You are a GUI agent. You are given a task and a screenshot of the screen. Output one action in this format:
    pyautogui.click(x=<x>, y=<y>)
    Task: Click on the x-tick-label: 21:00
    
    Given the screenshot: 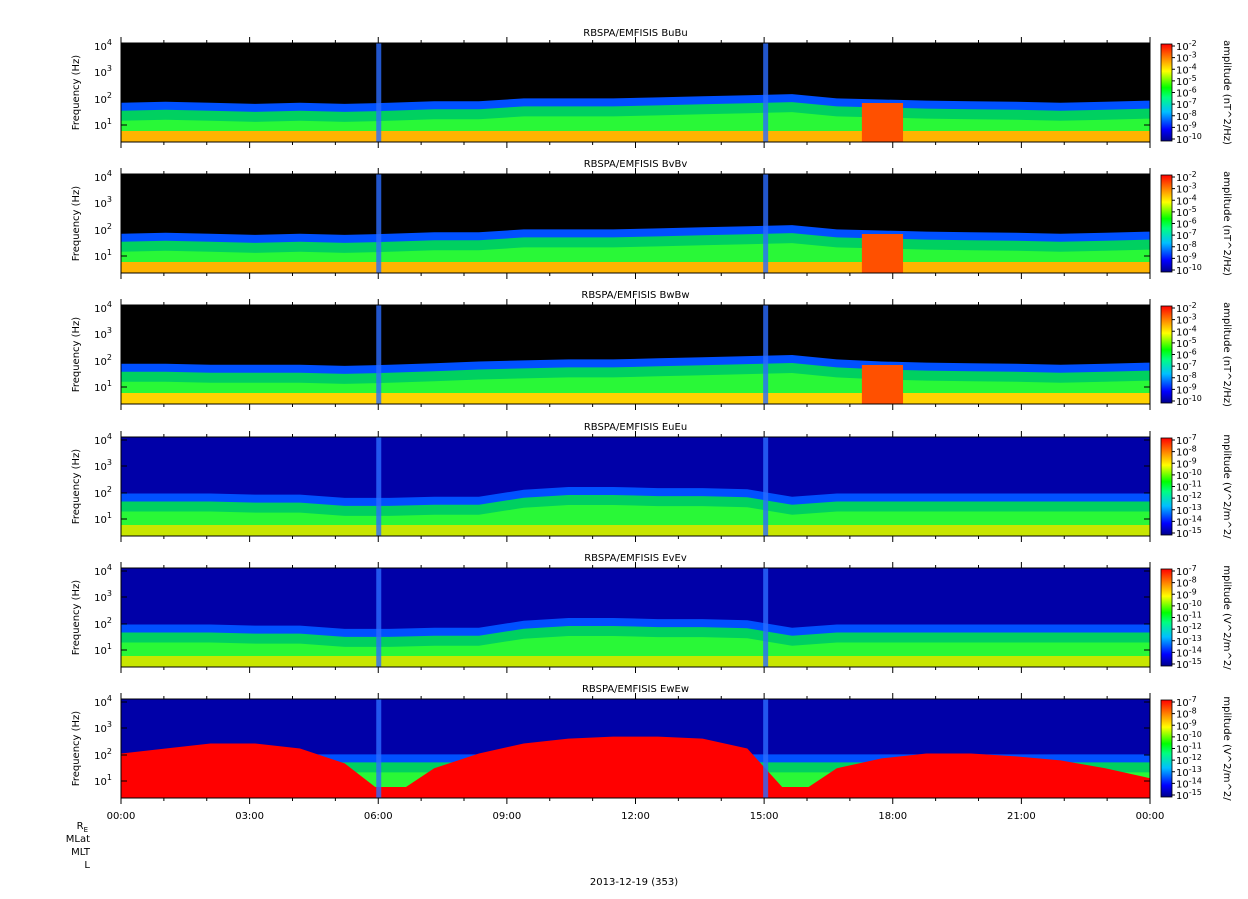 What is the action you would take?
    pyautogui.click(x=1021, y=816)
    